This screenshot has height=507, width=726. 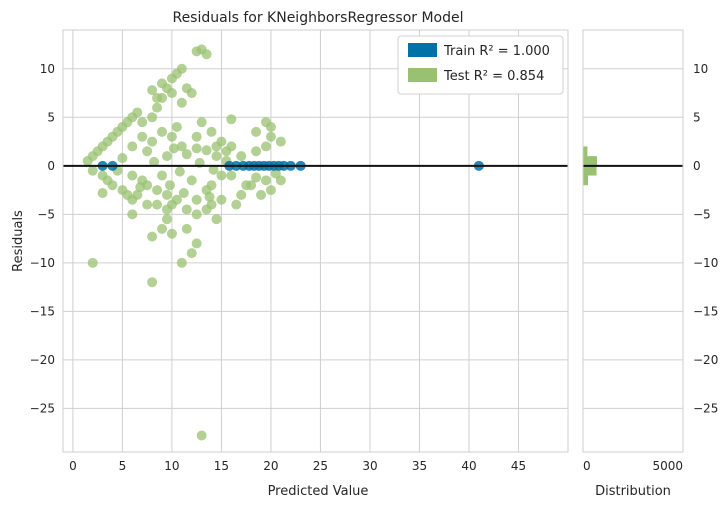 What do you see at coordinates (518, 466) in the screenshot?
I see `x-tick-label: 45` at bounding box center [518, 466].